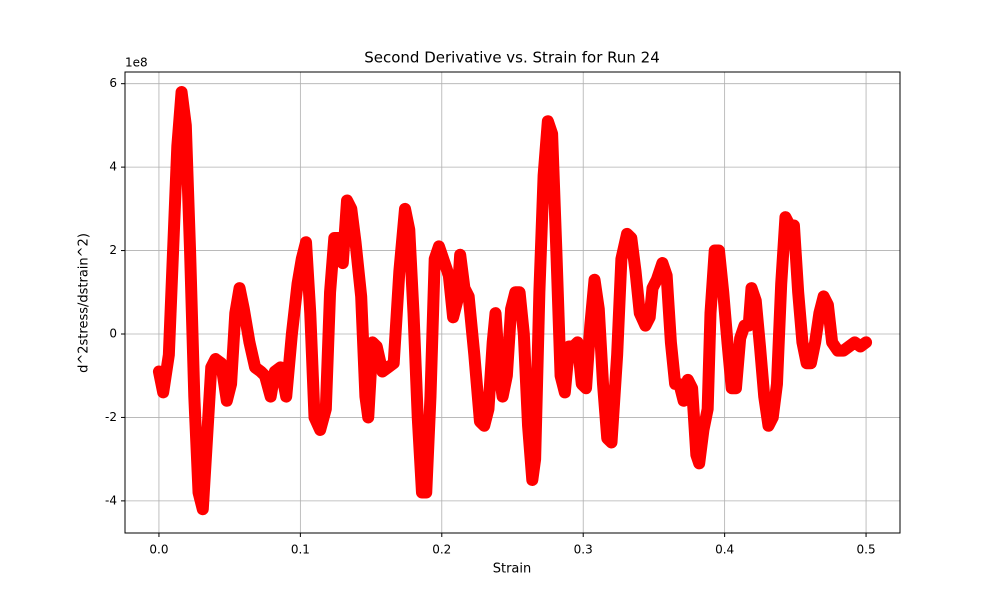 The height and width of the screenshot is (600, 1000). Describe the element at coordinates (512, 58) in the screenshot. I see `chart-title: Second Derivative vs. Strain for Run 24` at that location.